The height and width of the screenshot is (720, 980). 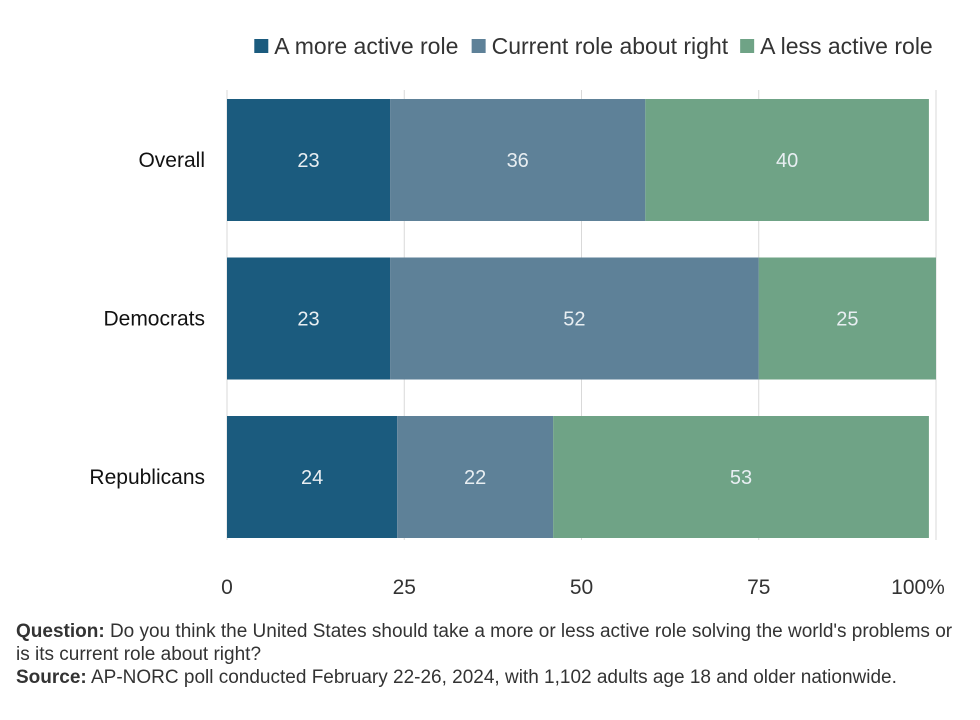 I want to click on category-label: Republicans, so click(x=147, y=477).